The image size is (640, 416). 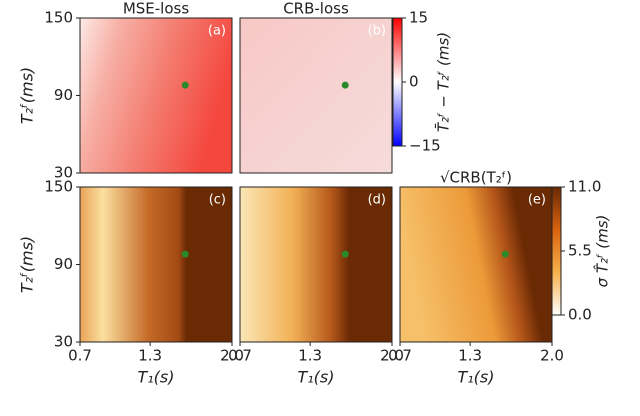 What do you see at coordinates (316, 9) in the screenshot?
I see `panel-title: CRB-loss` at bounding box center [316, 9].